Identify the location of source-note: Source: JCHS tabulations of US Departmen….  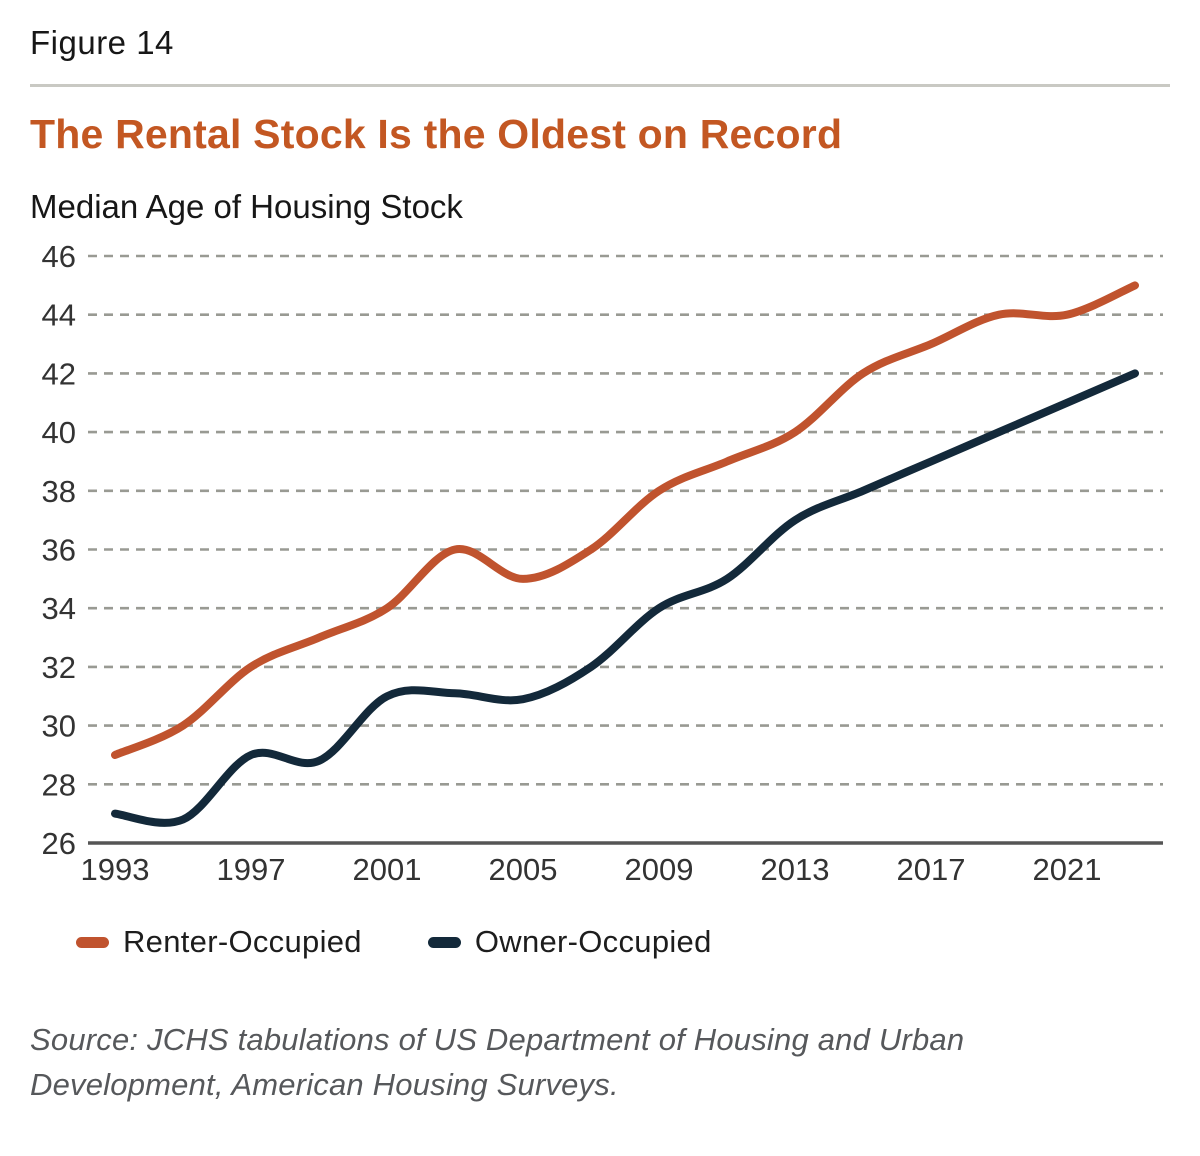
(497, 1062).